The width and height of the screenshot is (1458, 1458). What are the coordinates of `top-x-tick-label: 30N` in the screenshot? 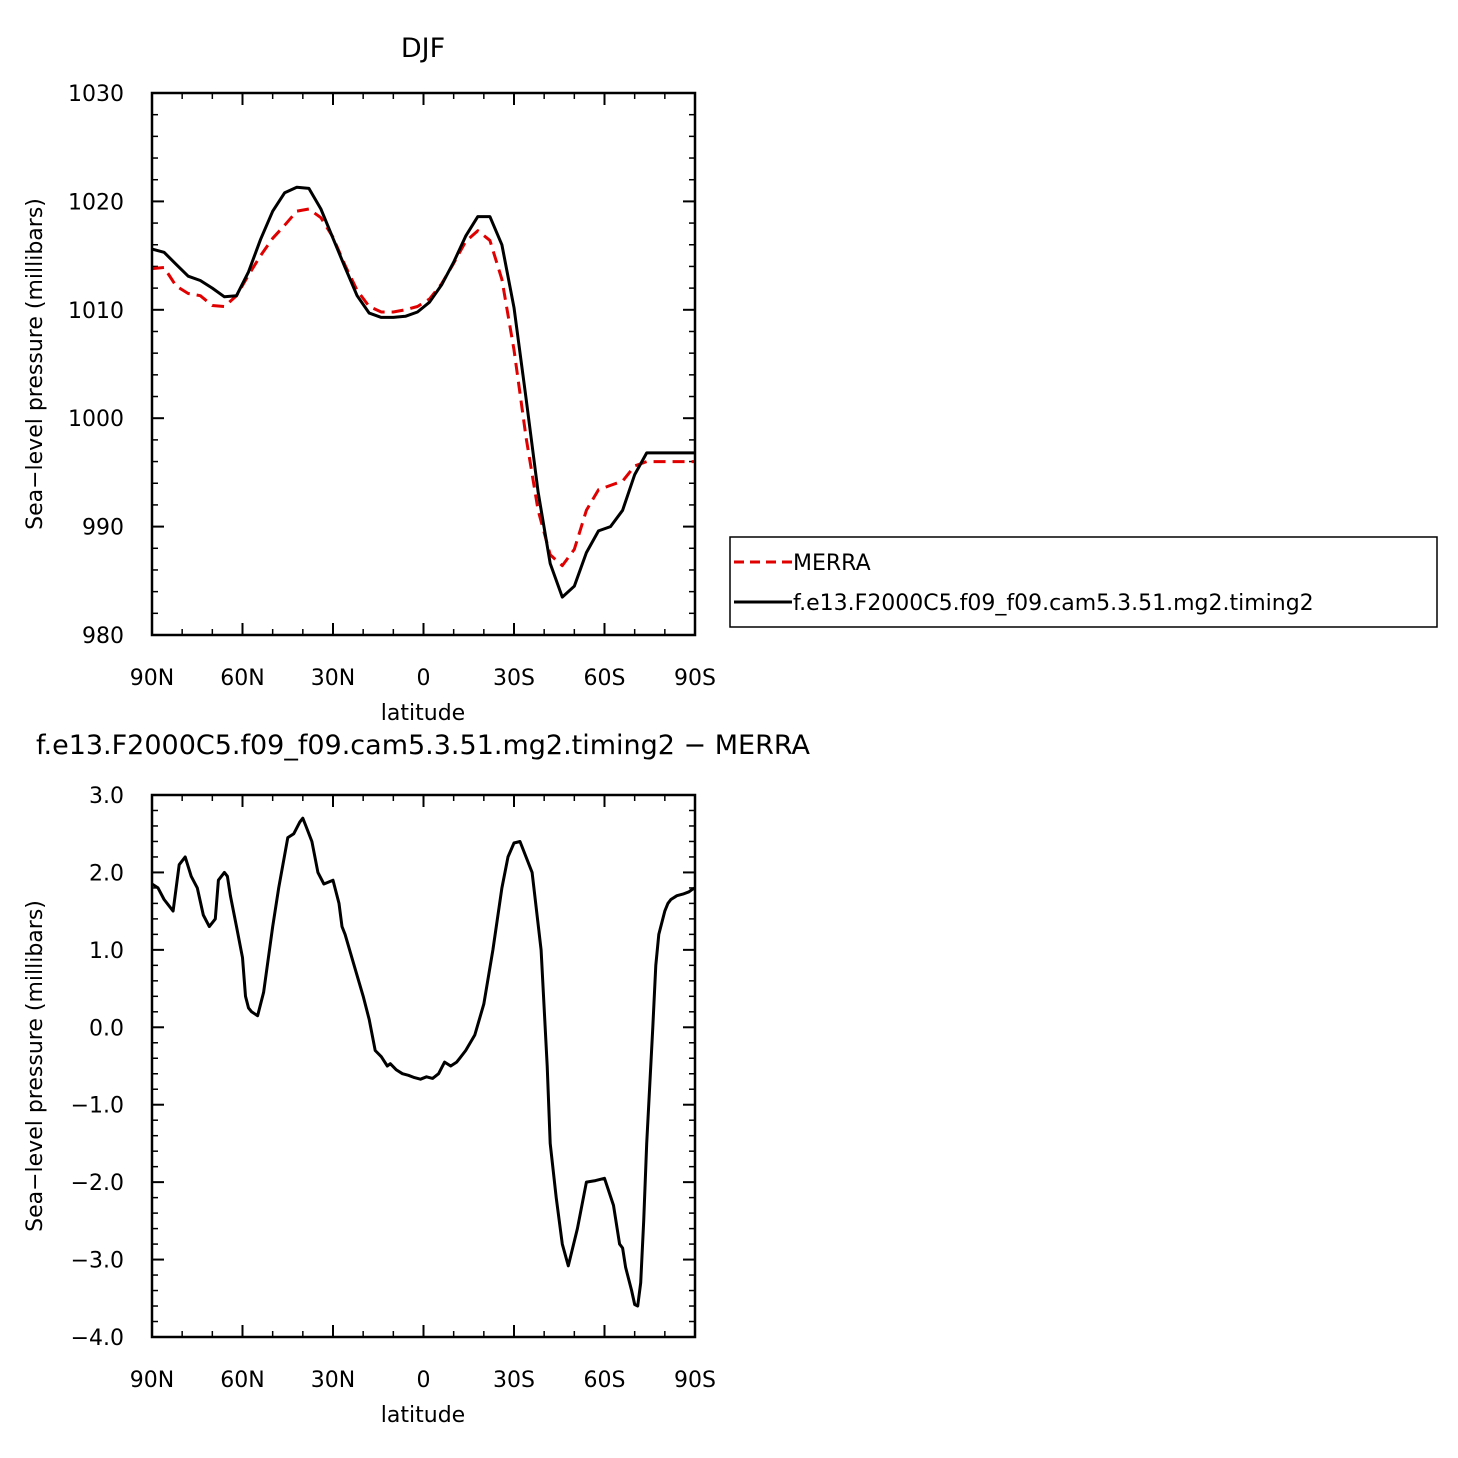 It's located at (333, 678).